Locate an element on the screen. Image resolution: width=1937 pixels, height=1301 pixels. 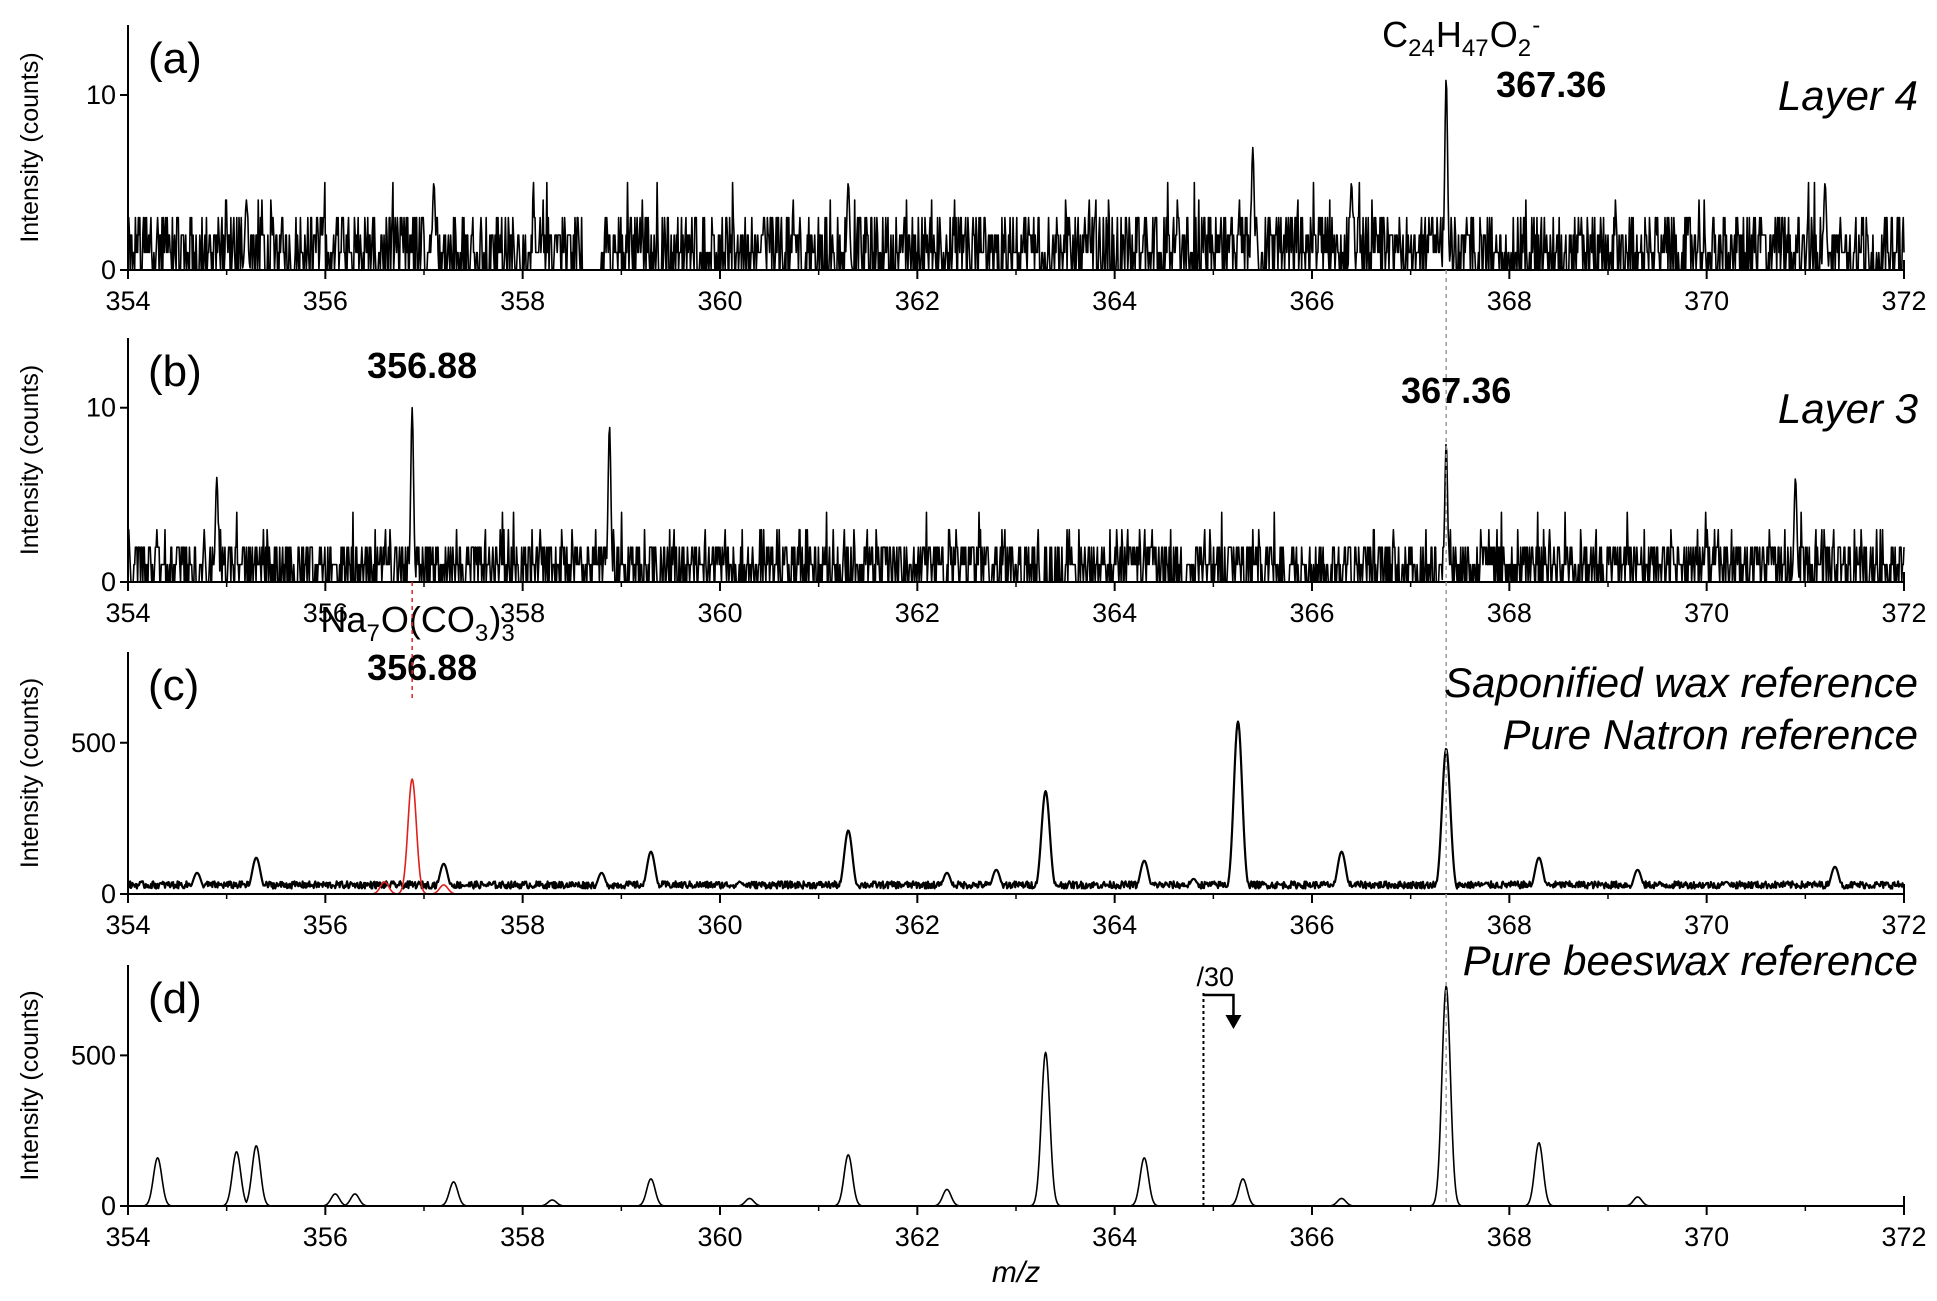
panel-letter: (d) is located at coordinates (175, 998).